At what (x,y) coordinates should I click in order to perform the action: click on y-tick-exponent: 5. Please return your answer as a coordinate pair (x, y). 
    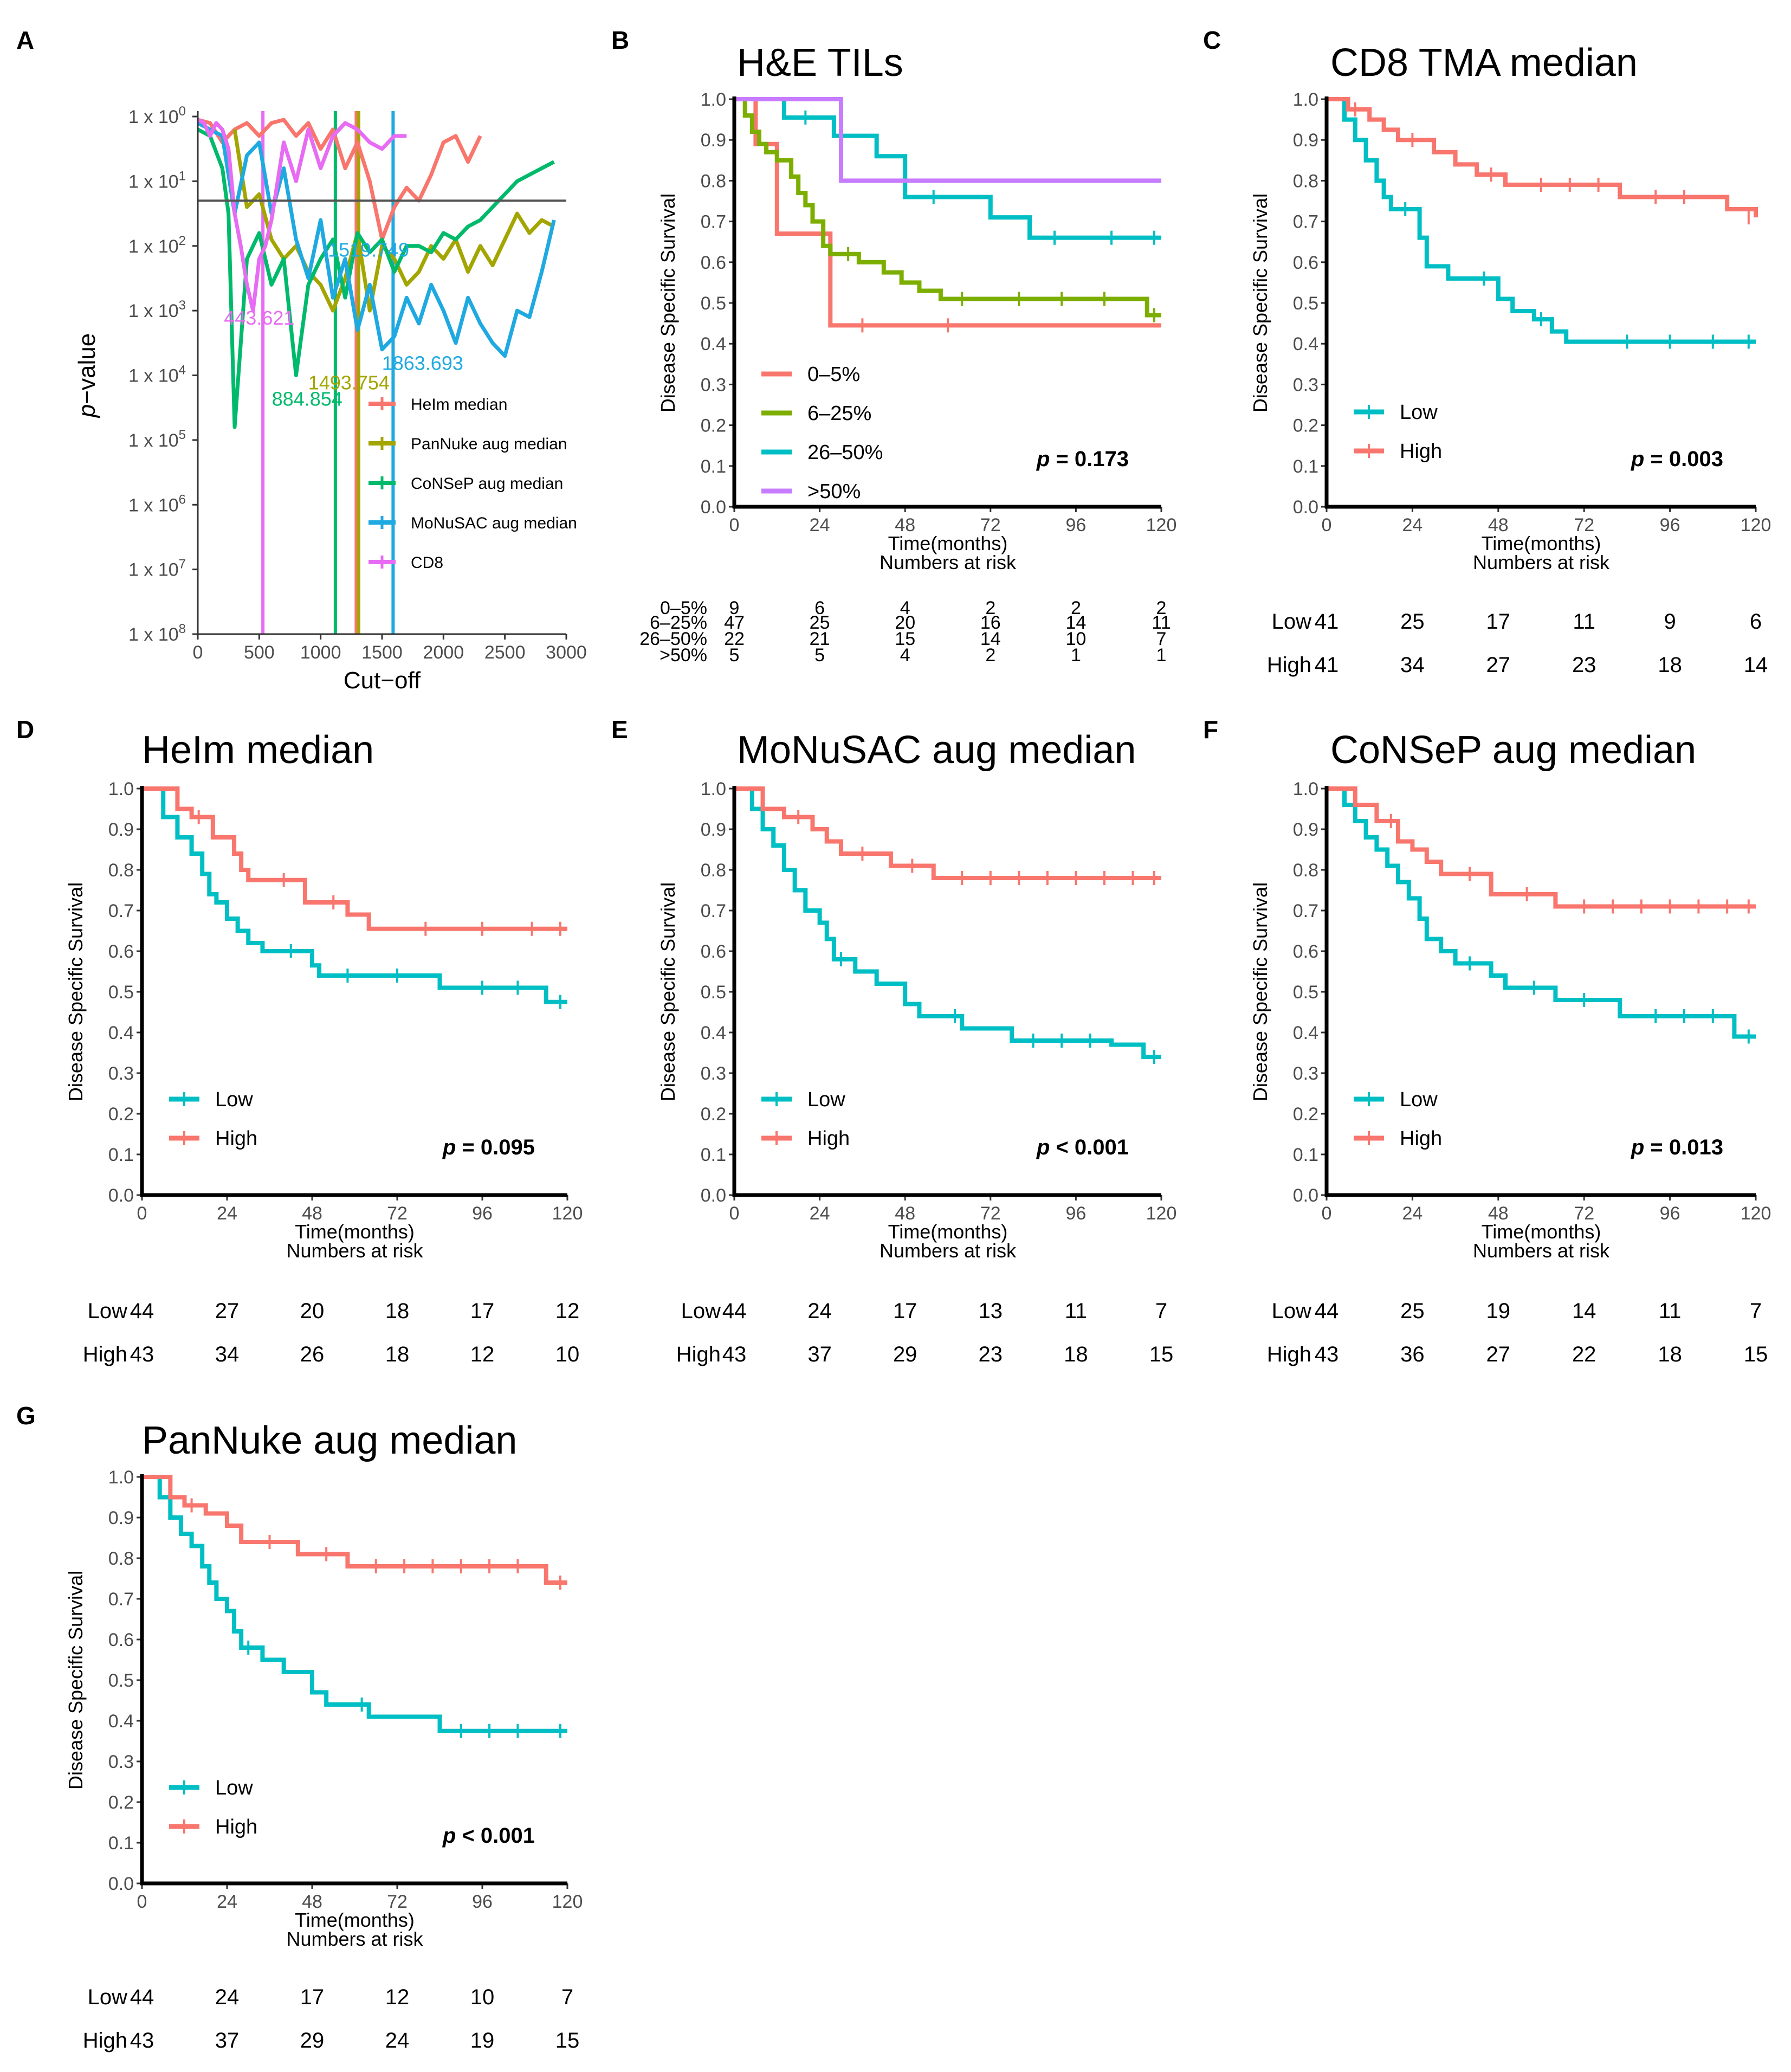
    Looking at the image, I should click on (182, 435).